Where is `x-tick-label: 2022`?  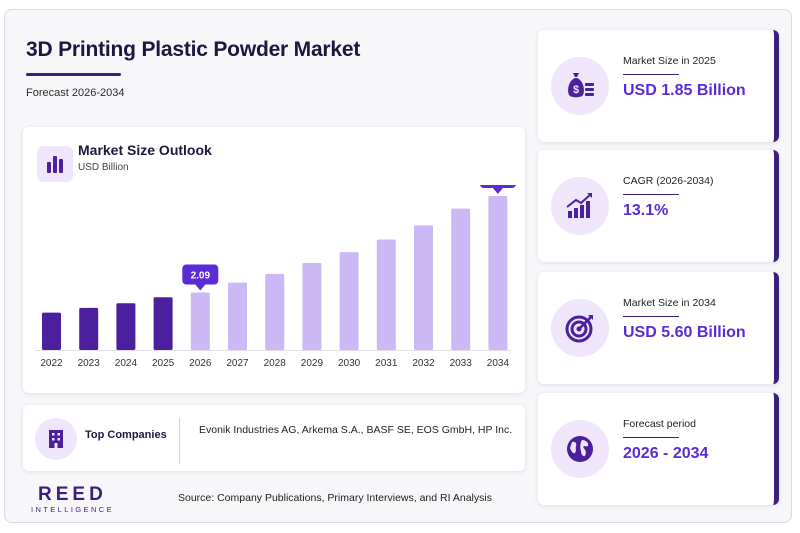
x-tick-label: 2022 is located at coordinates (51, 363).